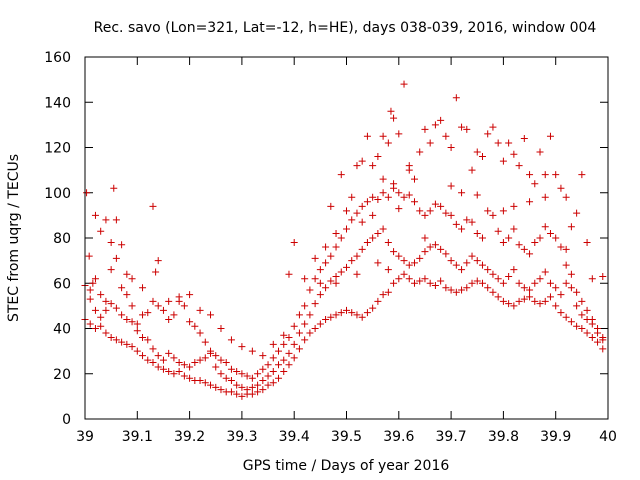  What do you see at coordinates (57, 149) in the screenshot?
I see `y-tick-label: 120` at bounding box center [57, 149].